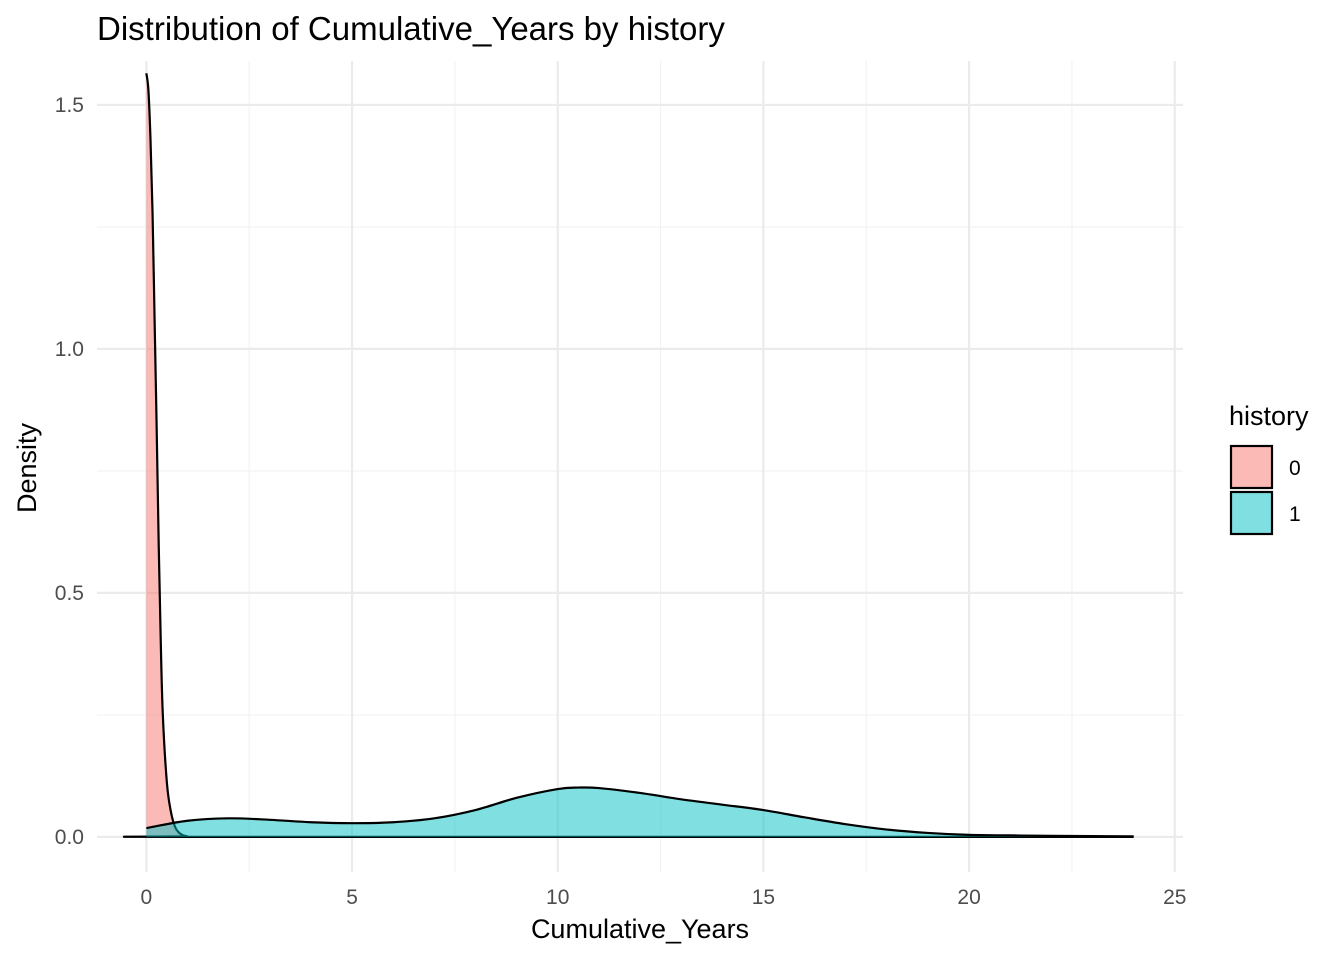 The width and height of the screenshot is (1344, 960). What do you see at coordinates (763, 897) in the screenshot?
I see `x-tick-label: 15` at bounding box center [763, 897].